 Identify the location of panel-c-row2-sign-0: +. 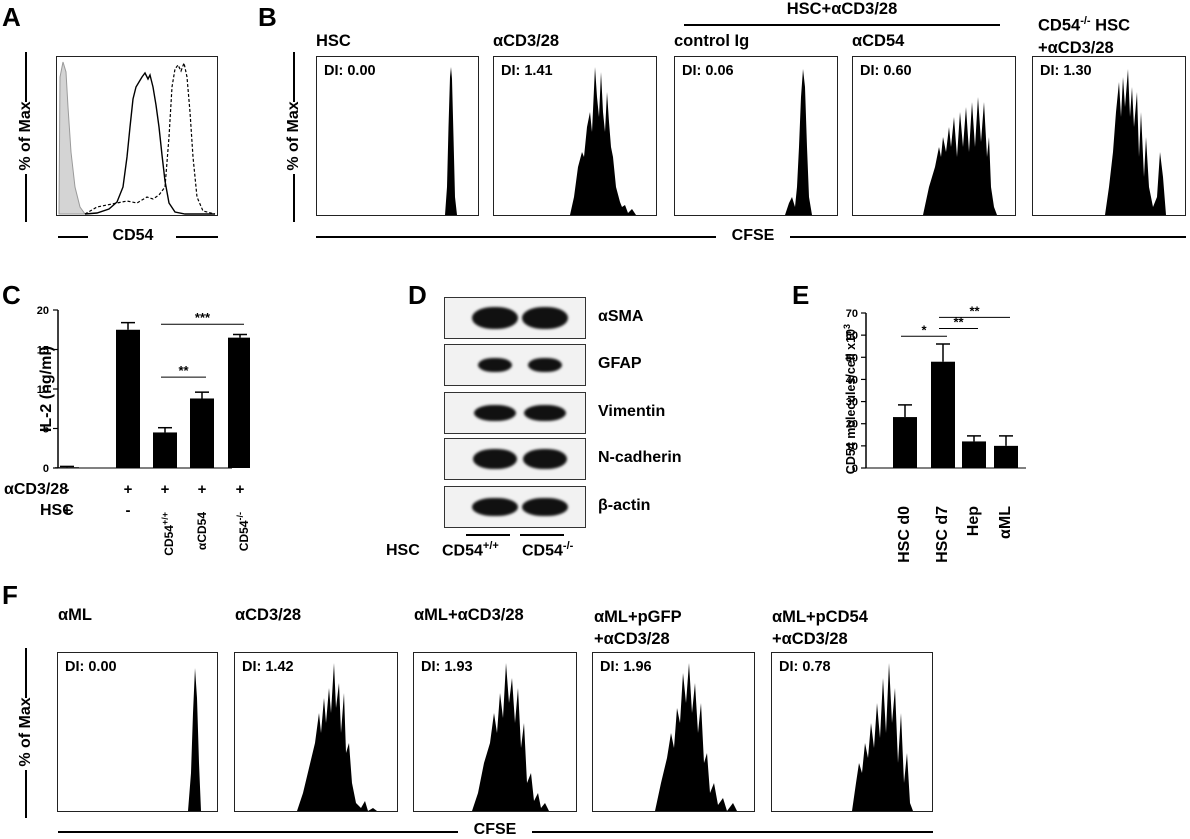
(67, 510).